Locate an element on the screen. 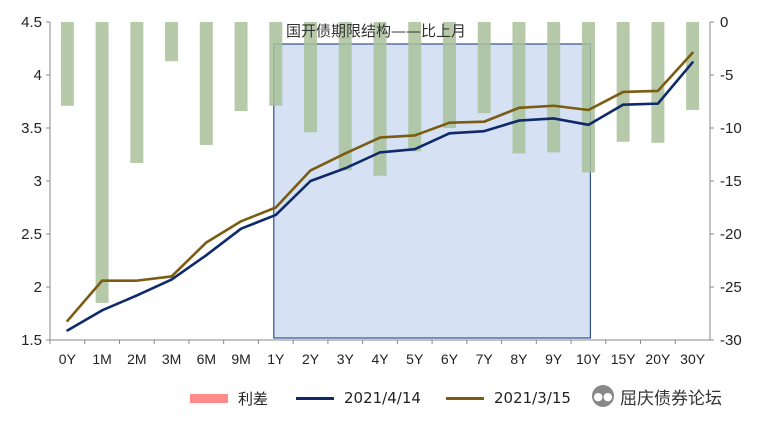 Image resolution: width=762 pixels, height=426 pixels. point-2021-4-14-20Y is located at coordinates (658, 103).